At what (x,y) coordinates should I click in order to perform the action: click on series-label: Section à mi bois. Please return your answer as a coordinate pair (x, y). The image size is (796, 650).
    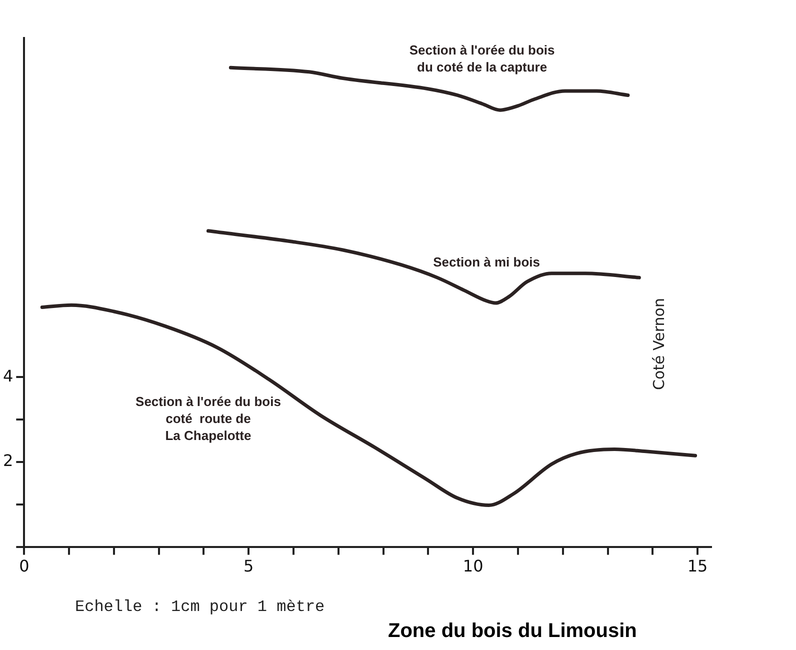
    Looking at the image, I should click on (486, 262).